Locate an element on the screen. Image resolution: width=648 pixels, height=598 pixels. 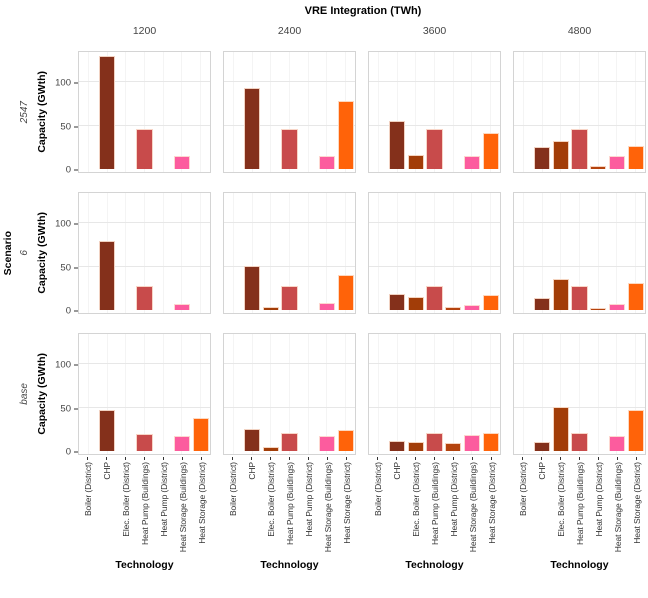
facet-row-label: base is located at coordinates (24, 394).